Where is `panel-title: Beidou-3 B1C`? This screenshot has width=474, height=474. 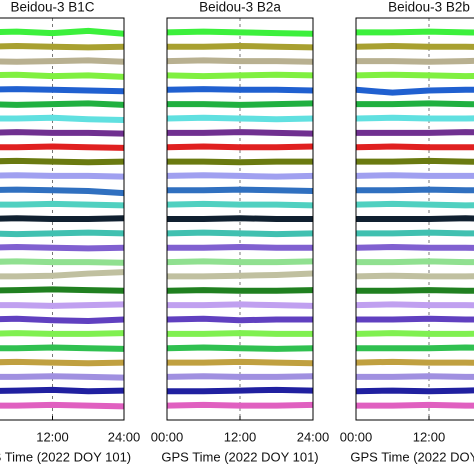
panel-title: Beidou-3 B1C is located at coordinates (52, 7).